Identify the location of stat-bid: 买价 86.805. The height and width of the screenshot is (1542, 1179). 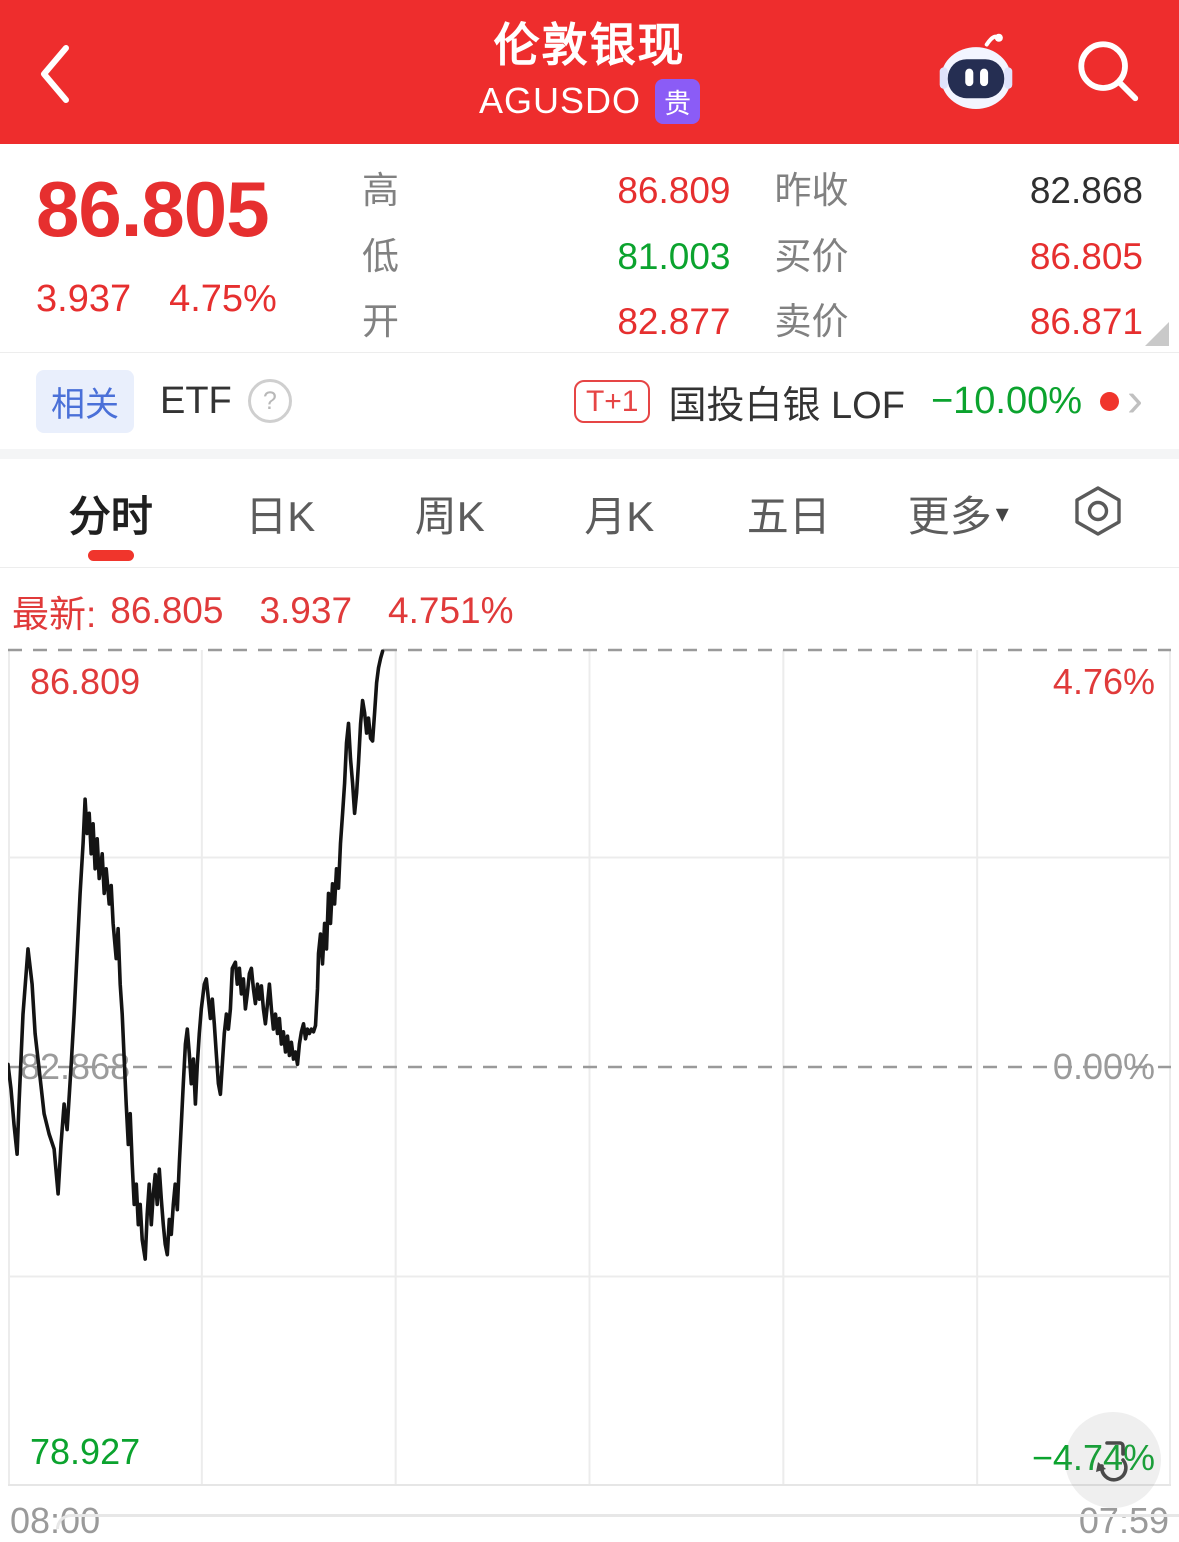
(959, 256).